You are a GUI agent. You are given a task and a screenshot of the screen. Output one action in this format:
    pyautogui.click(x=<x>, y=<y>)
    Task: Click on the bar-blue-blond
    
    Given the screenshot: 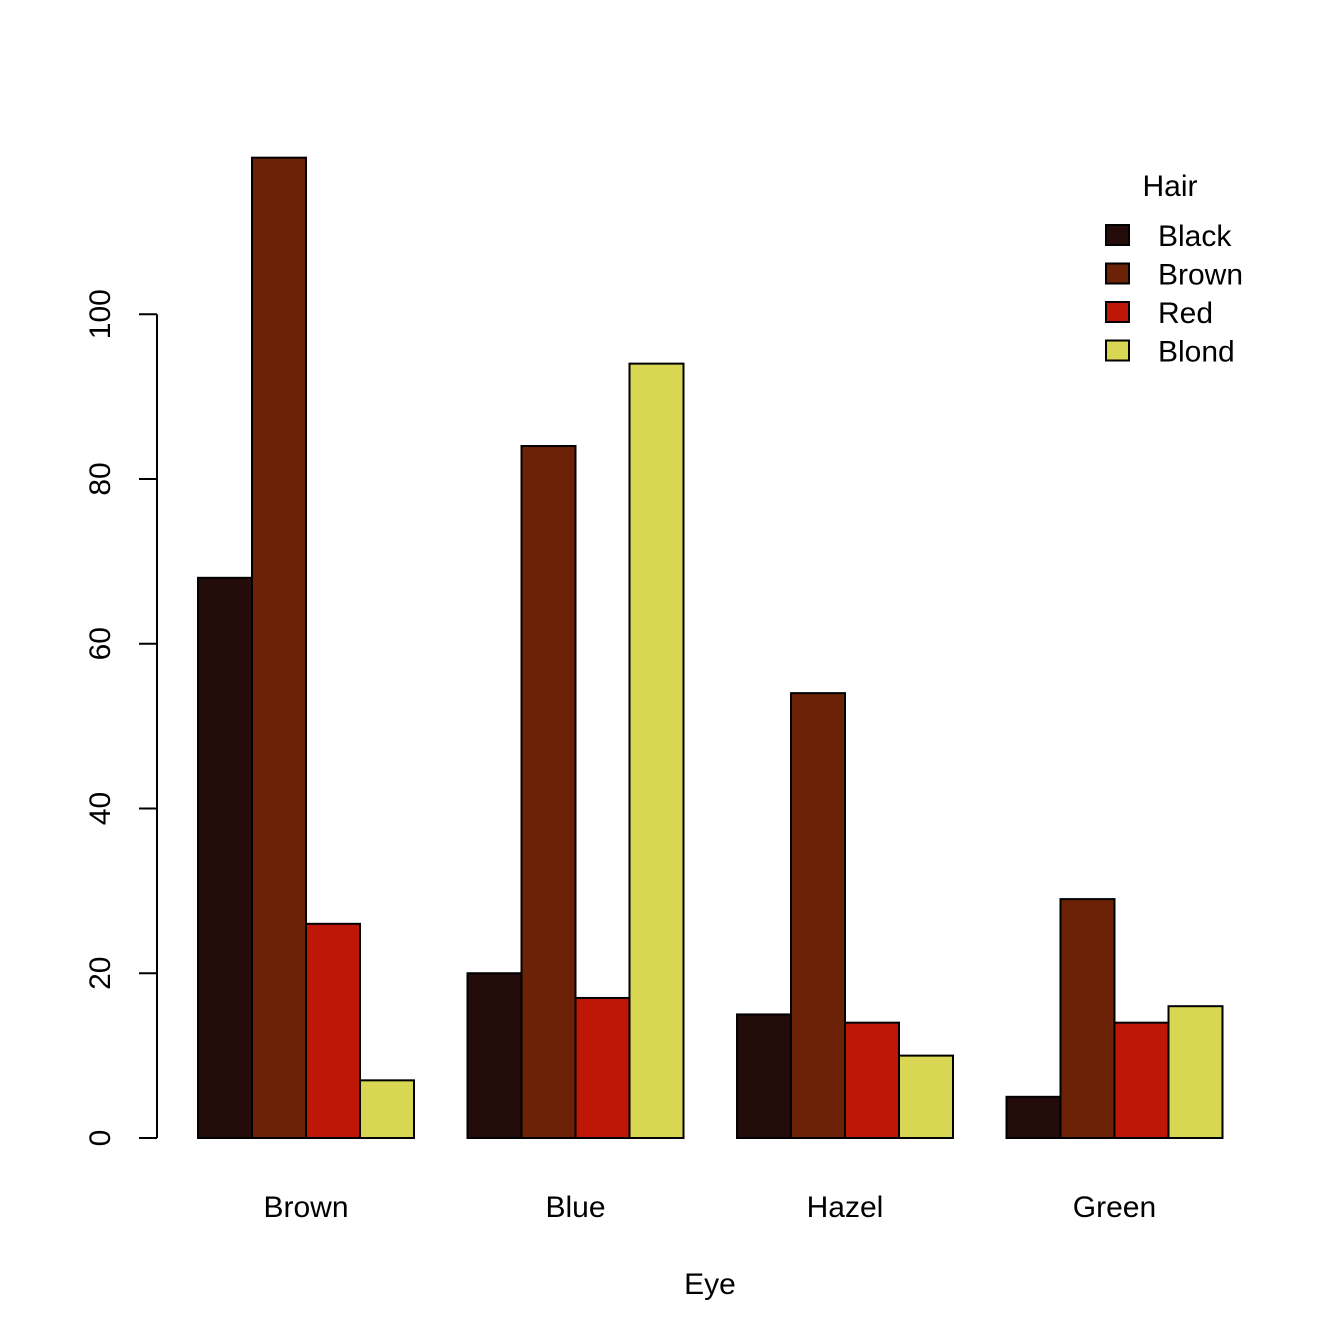 What is the action you would take?
    pyautogui.click(x=656, y=750)
    